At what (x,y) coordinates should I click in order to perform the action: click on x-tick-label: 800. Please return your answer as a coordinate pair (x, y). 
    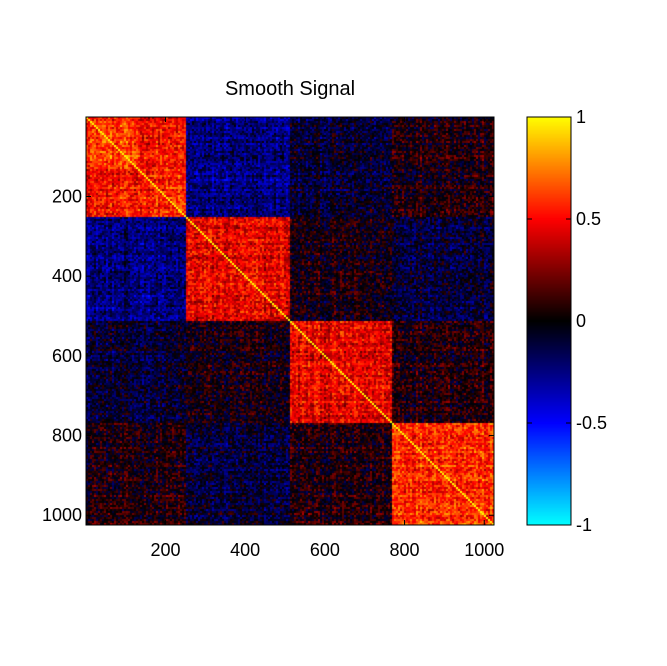
    Looking at the image, I should click on (405, 550).